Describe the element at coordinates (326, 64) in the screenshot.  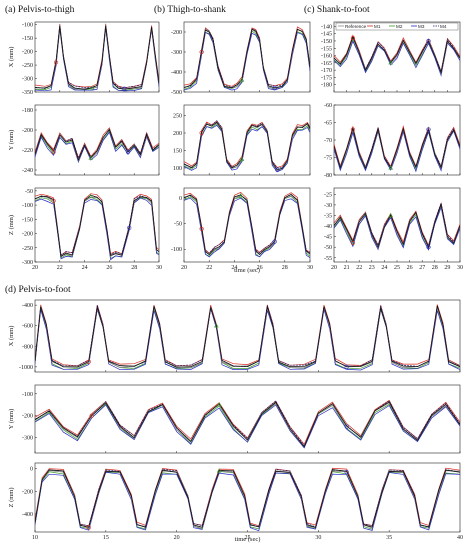
I see `y-tick-label: -165` at that location.